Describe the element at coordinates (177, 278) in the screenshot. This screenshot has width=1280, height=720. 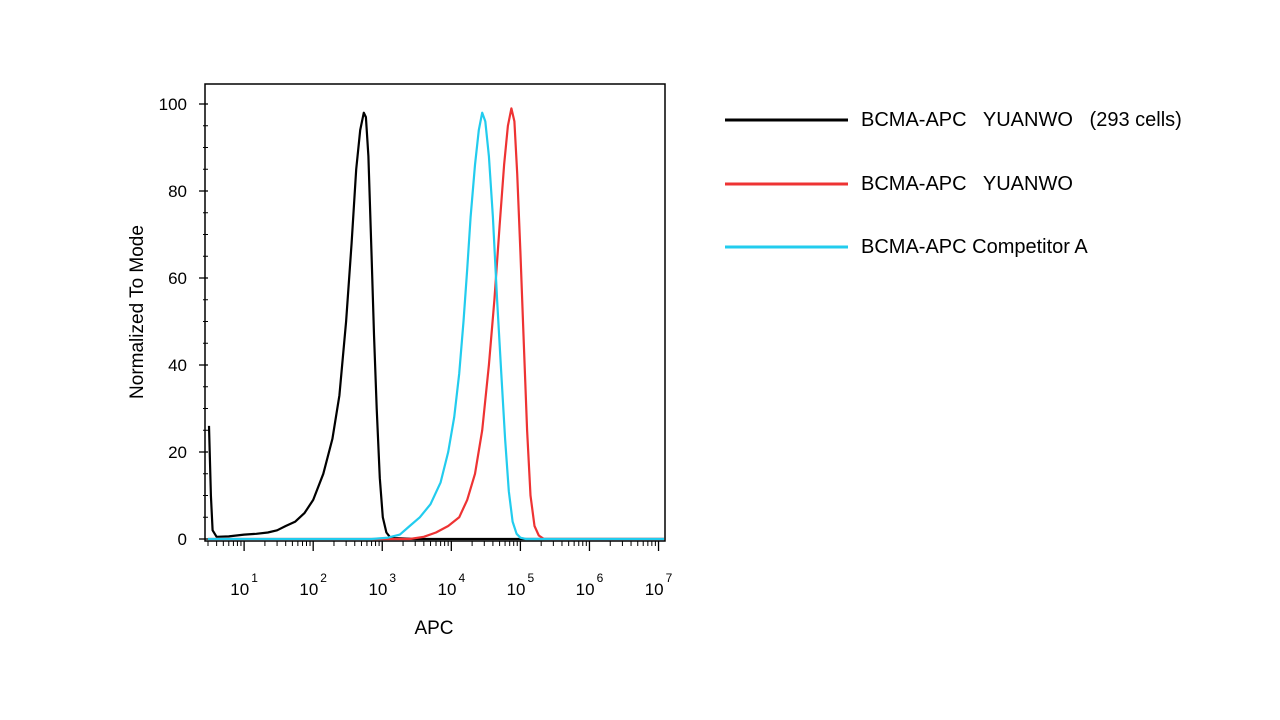
I see `y-tick-label: 60` at that location.